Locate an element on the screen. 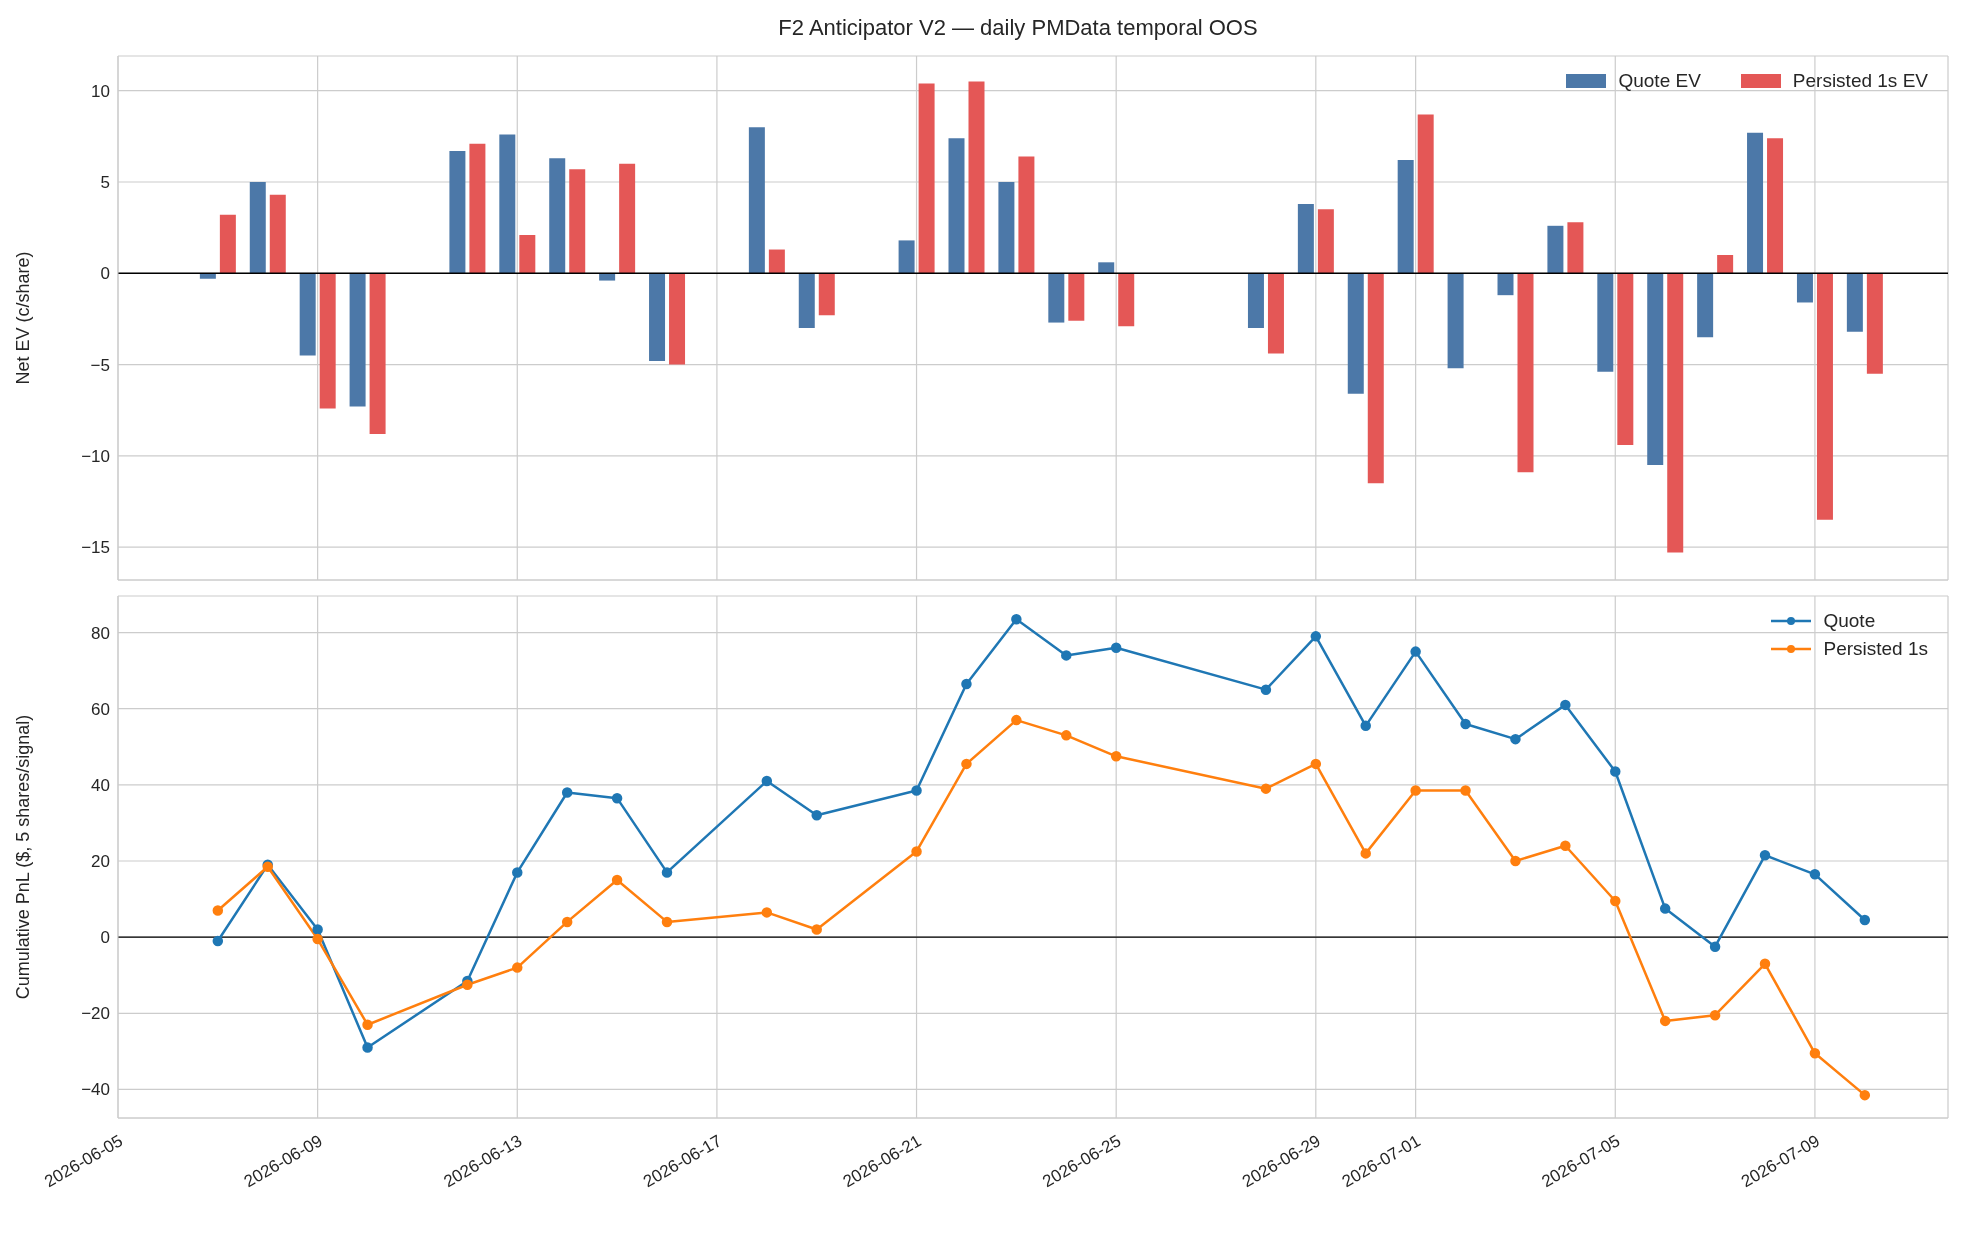 This screenshot has width=1980, height=1260. y-tick-label: 20 is located at coordinates (100, 862).